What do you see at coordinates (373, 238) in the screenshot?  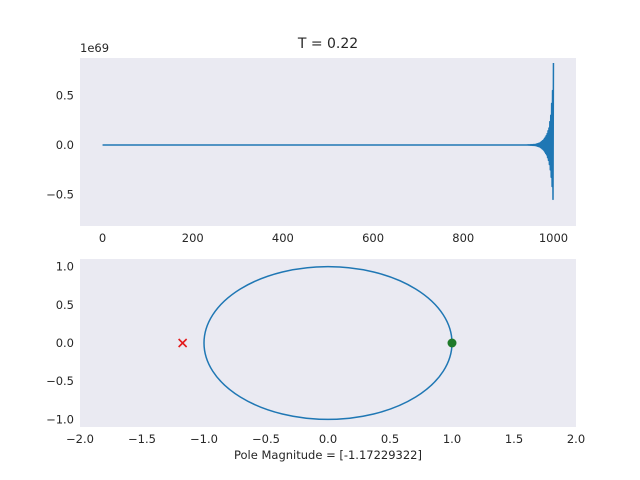 I see `x-tick-label: 600` at bounding box center [373, 238].